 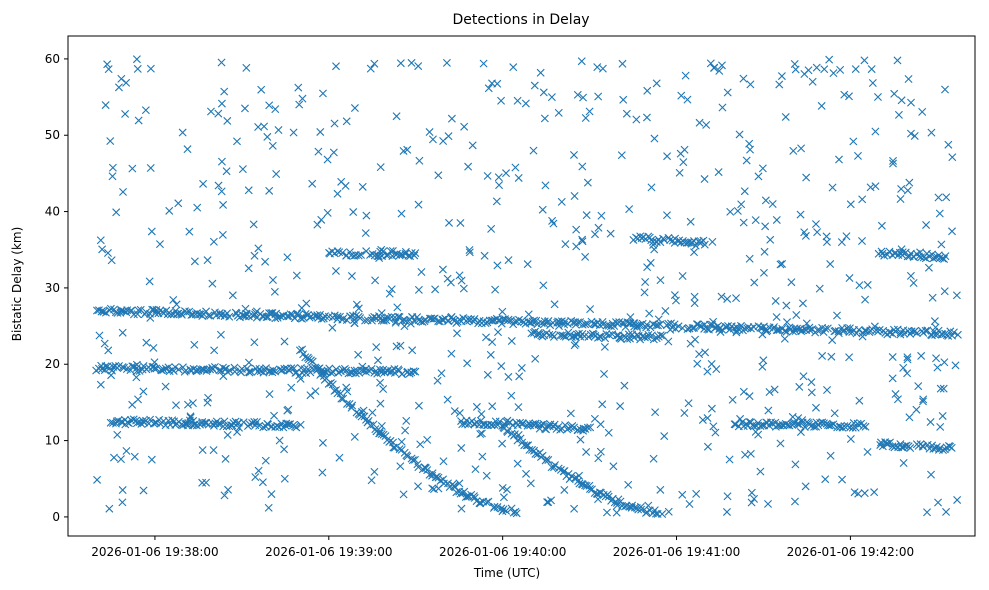 I want to click on chart-title: Detections in Delay, so click(x=520, y=20).